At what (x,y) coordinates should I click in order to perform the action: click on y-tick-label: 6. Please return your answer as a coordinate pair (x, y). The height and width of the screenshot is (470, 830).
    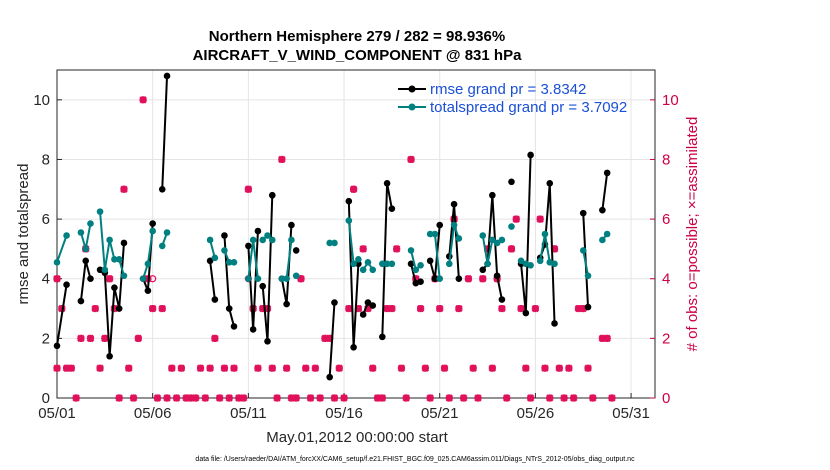
    Looking at the image, I should click on (46, 219).